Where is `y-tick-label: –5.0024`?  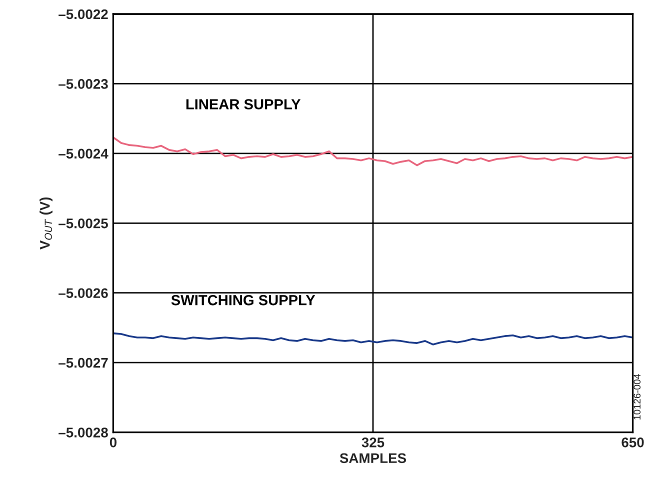 y-tick-label: –5.0024 is located at coordinates (83, 153).